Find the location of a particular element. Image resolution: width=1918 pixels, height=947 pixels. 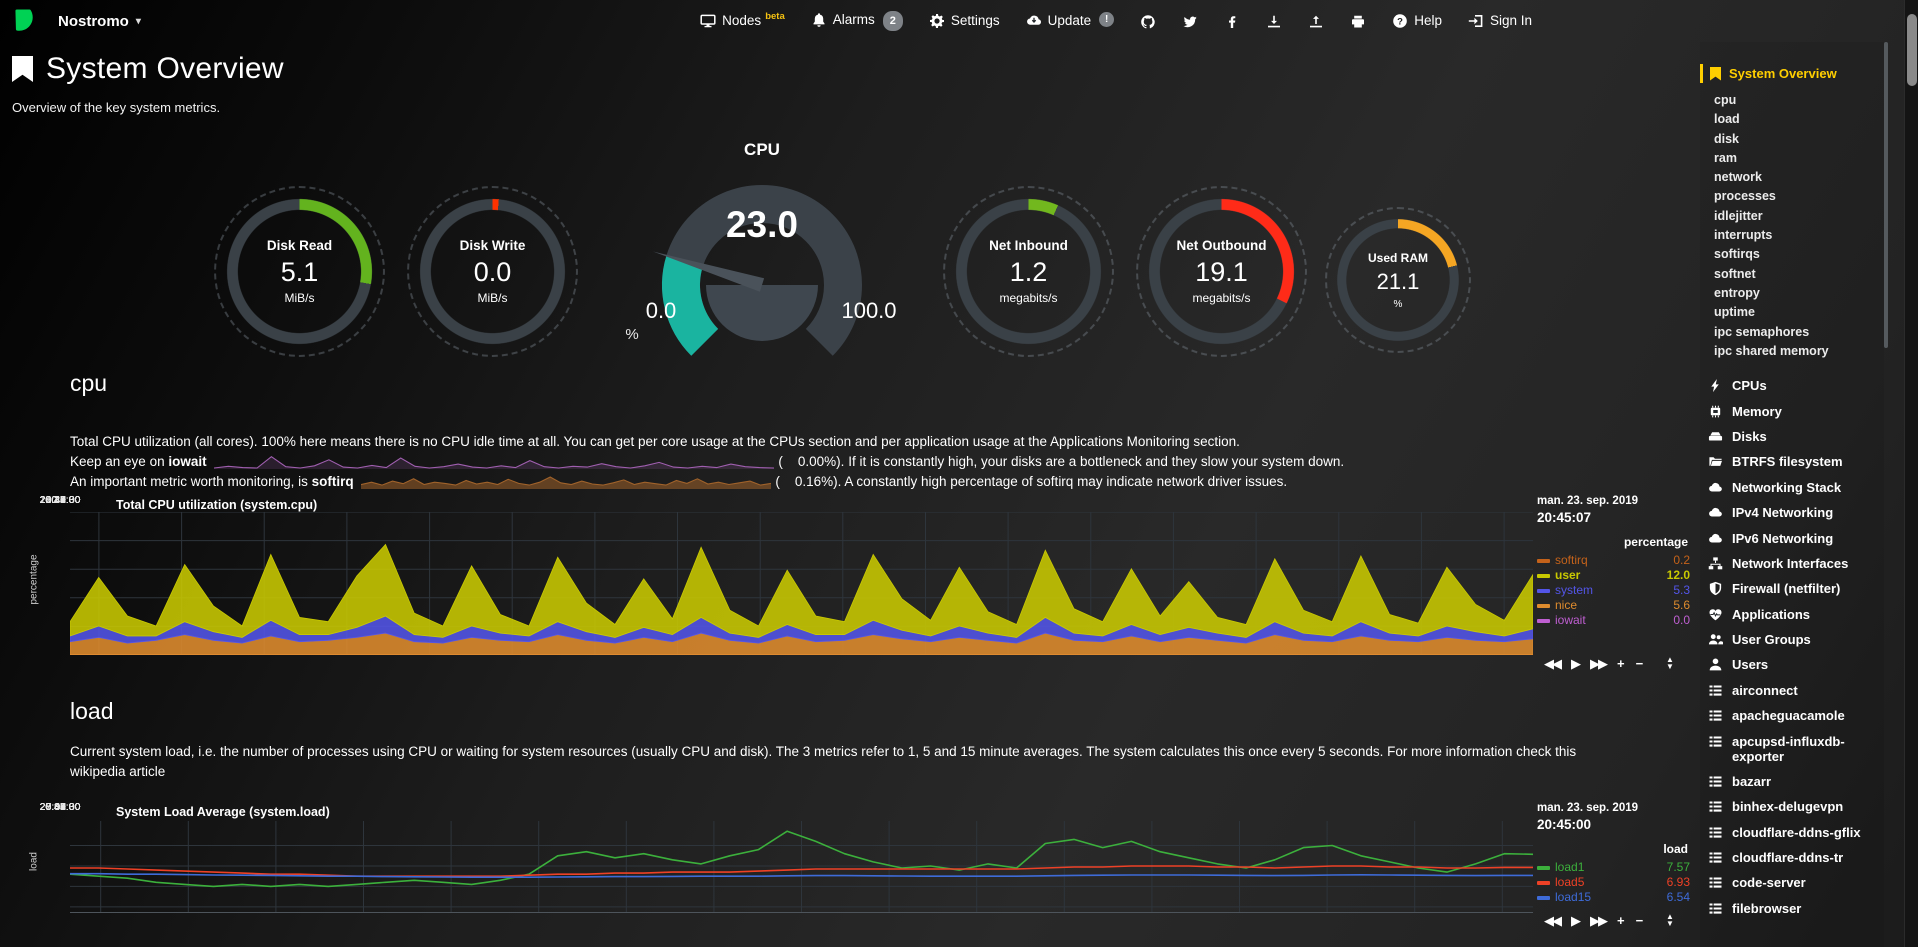

legend-item-load1: load1 7.57 is located at coordinates (1613, 867).